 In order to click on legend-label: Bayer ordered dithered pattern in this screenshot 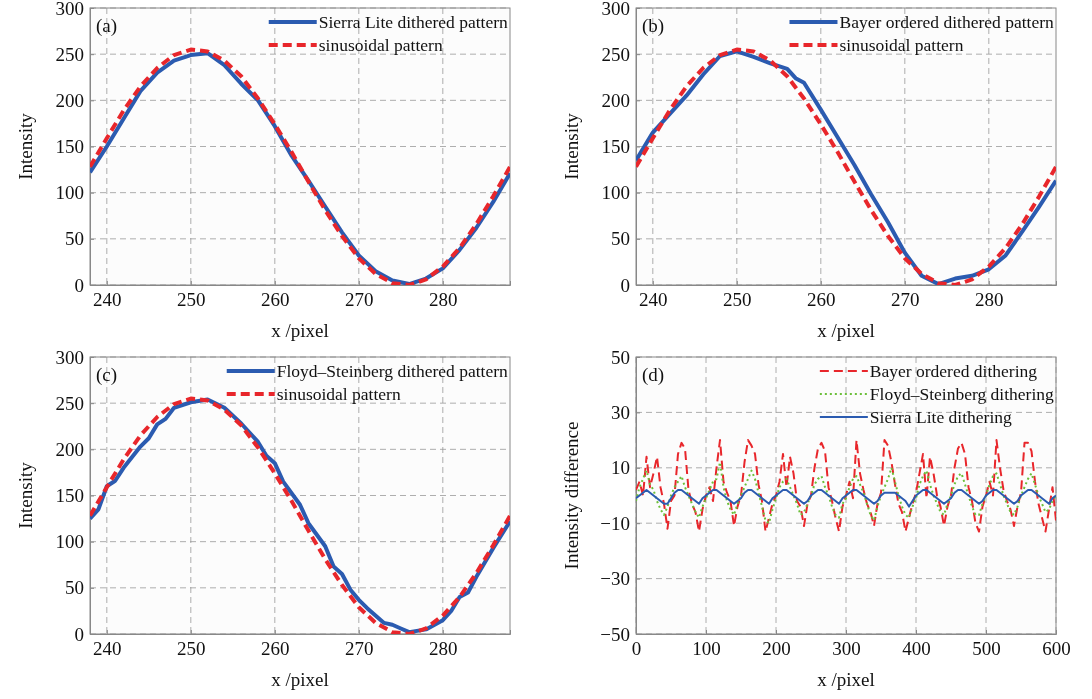, I will do `click(946, 22)`.